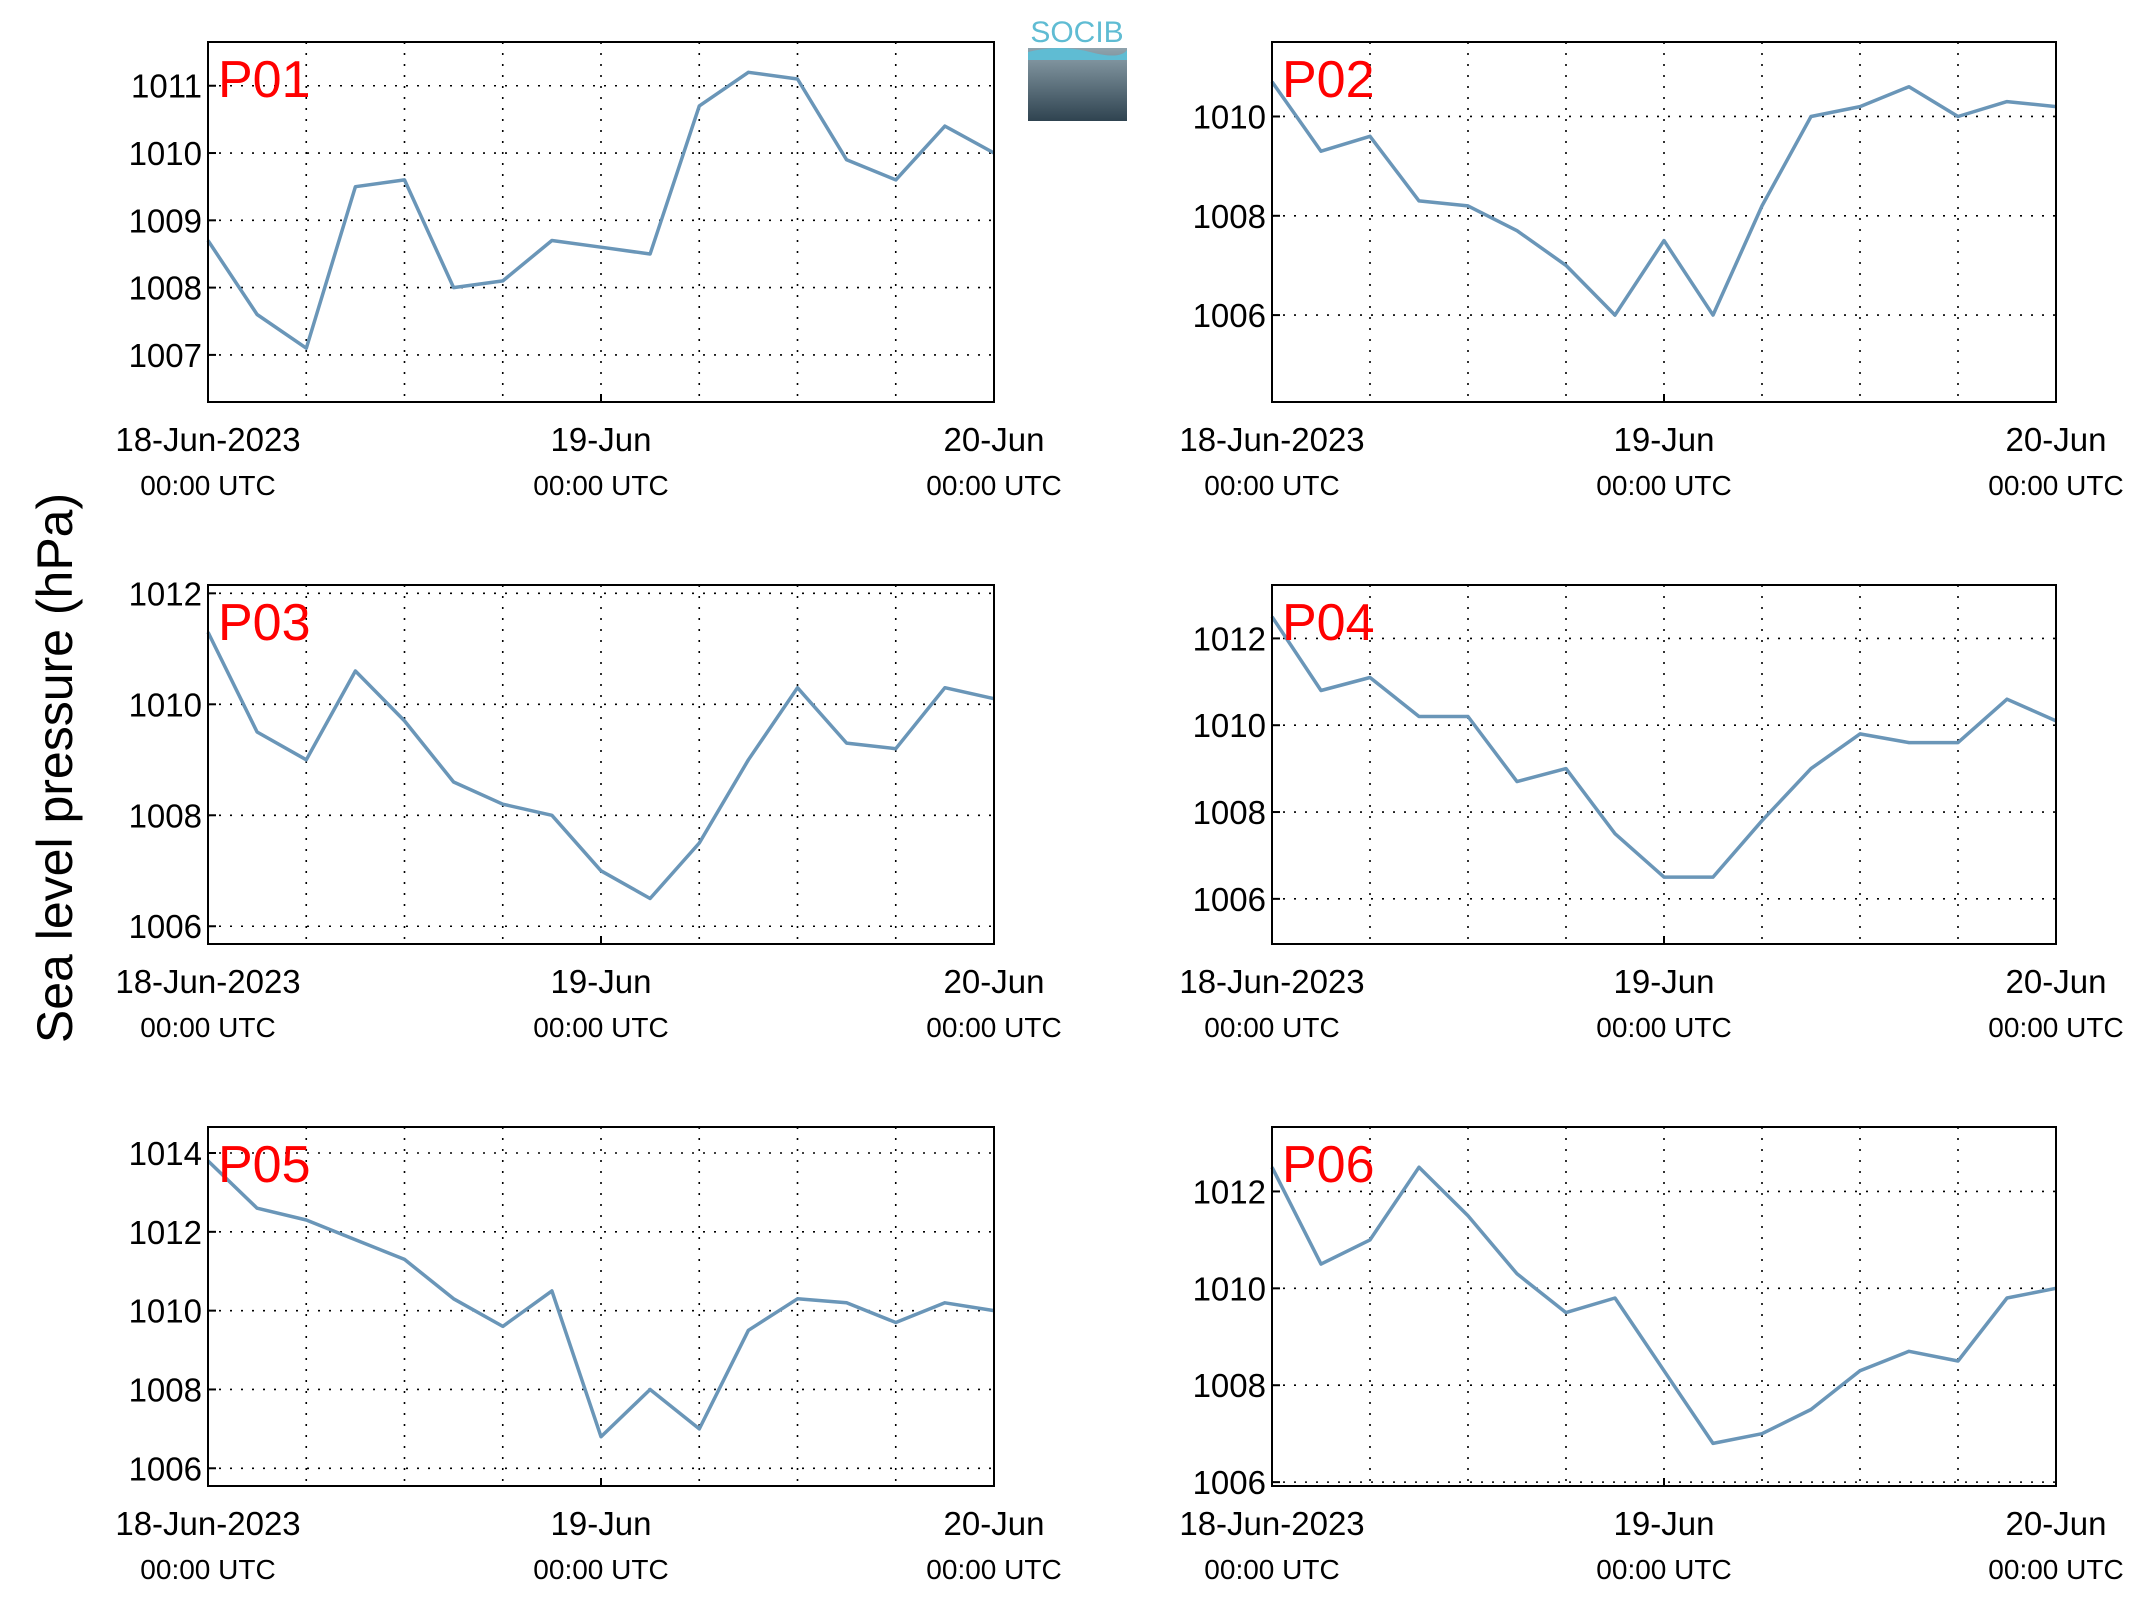 This screenshot has width=2138, height=1608. Describe the element at coordinates (264, 623) in the screenshot. I see `chart-title: P03` at that location.